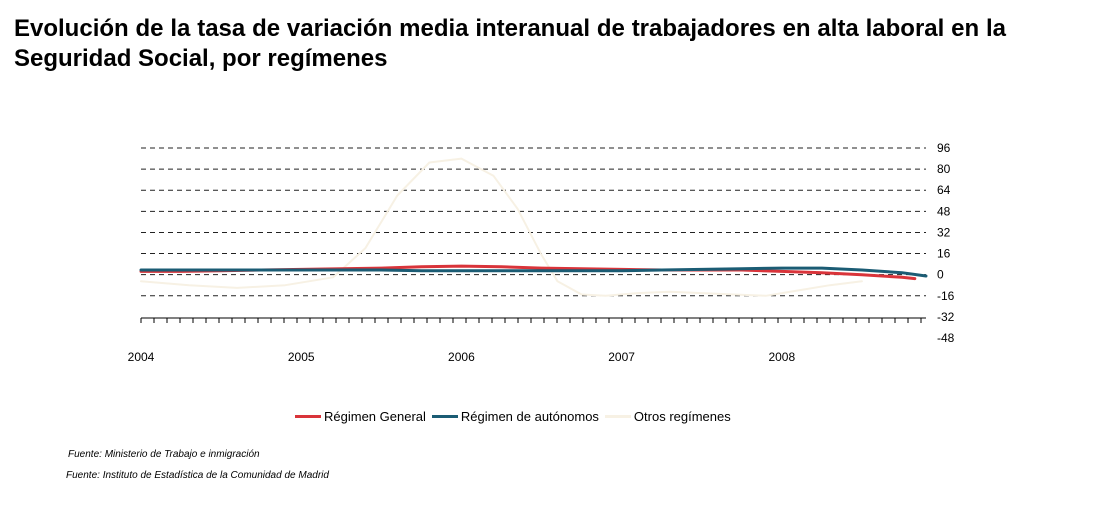 The image size is (1106, 531). What do you see at coordinates (621, 357) in the screenshot?
I see `x-tick-label: 2007` at bounding box center [621, 357].